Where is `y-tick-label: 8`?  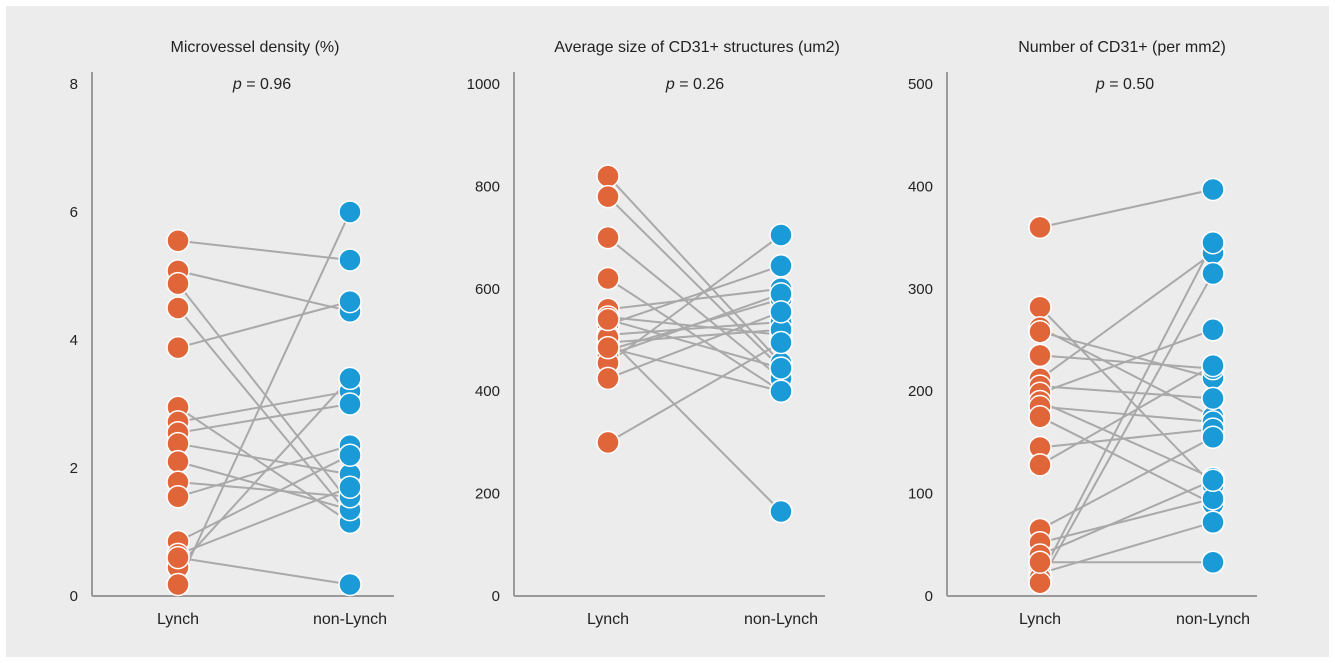 y-tick-label: 8 is located at coordinates (74, 84).